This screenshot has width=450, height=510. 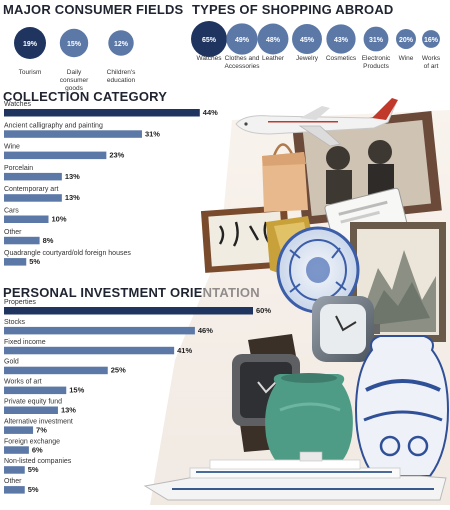 I want to click on bar-value-label: 15%, so click(x=76, y=390).